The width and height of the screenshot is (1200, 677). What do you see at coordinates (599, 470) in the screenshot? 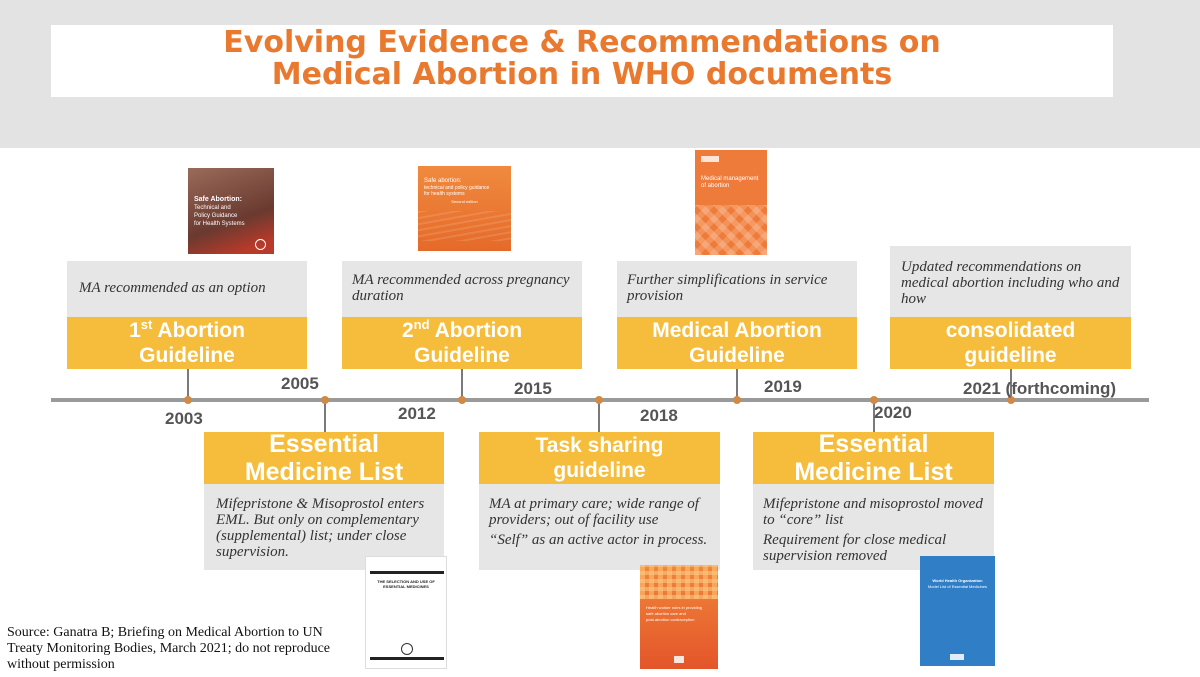
I see `milestone-2015-title-line-2: guideline` at bounding box center [599, 470].